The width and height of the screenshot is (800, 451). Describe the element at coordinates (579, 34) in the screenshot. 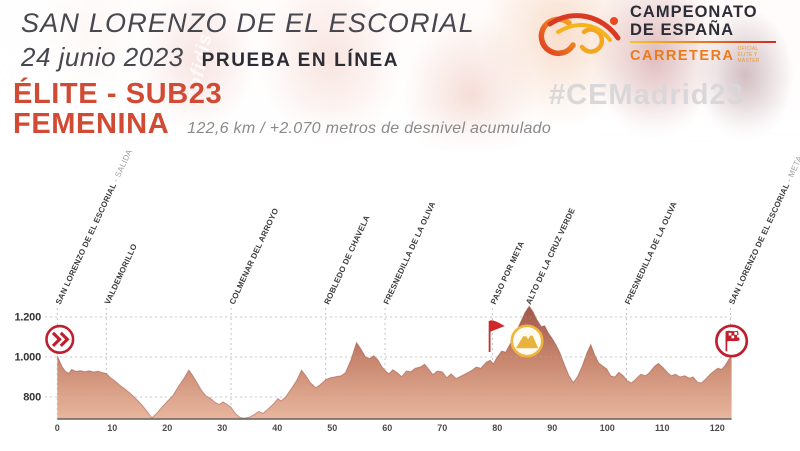

I see `cyclist-swirl-icon` at that location.